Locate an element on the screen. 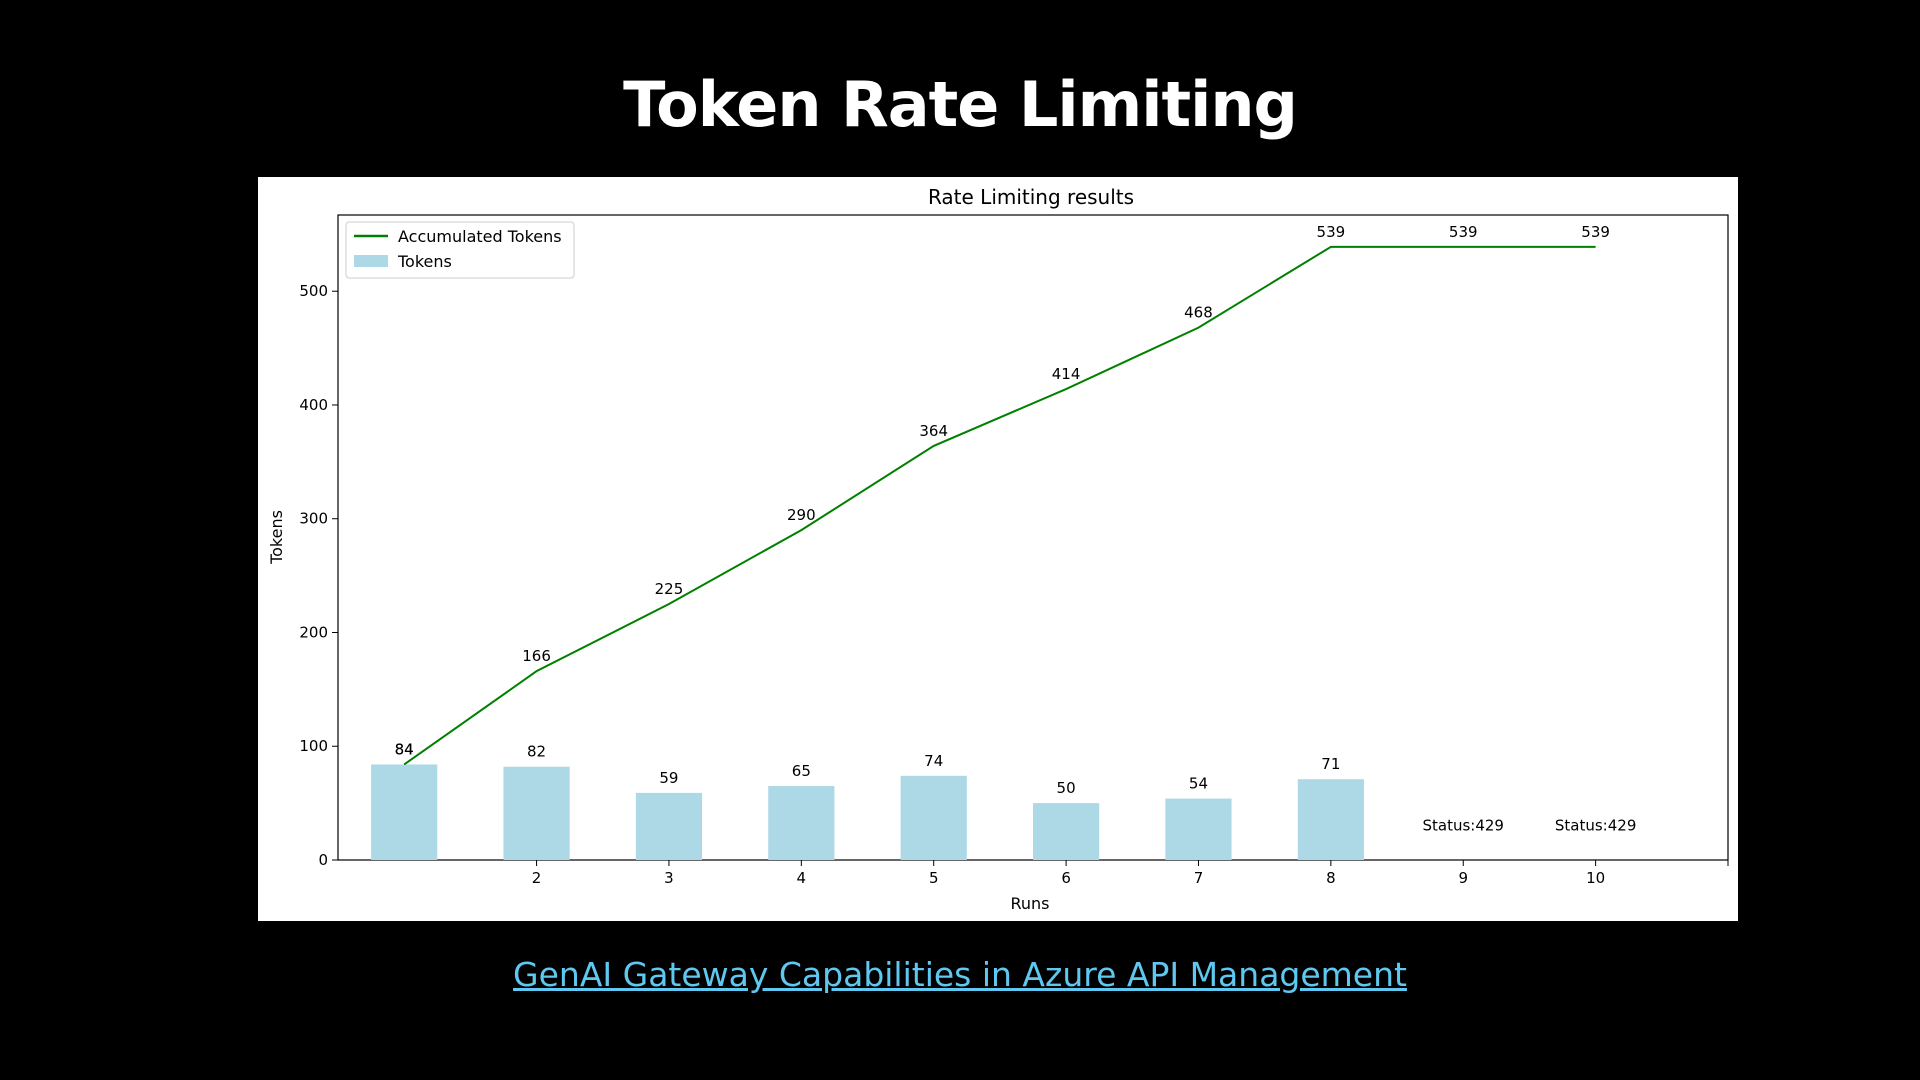 The image size is (1920, 1080). bar-data-label: 71 is located at coordinates (1330, 764).